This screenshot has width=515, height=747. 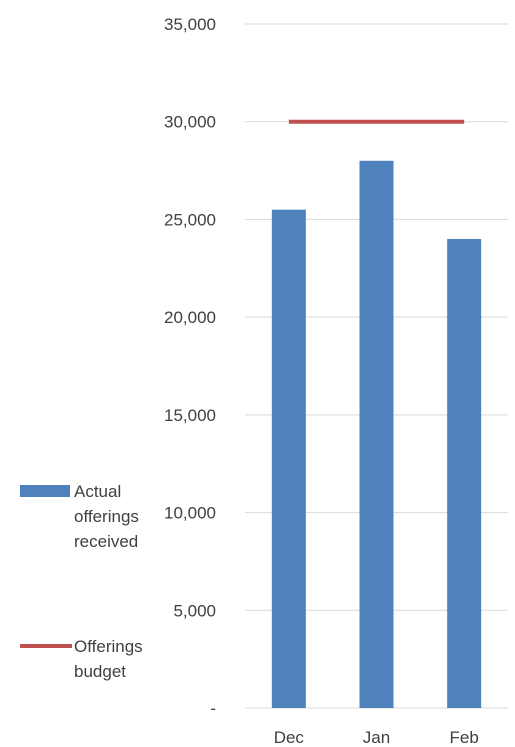 What do you see at coordinates (288, 458) in the screenshot?
I see `bar-dec` at bounding box center [288, 458].